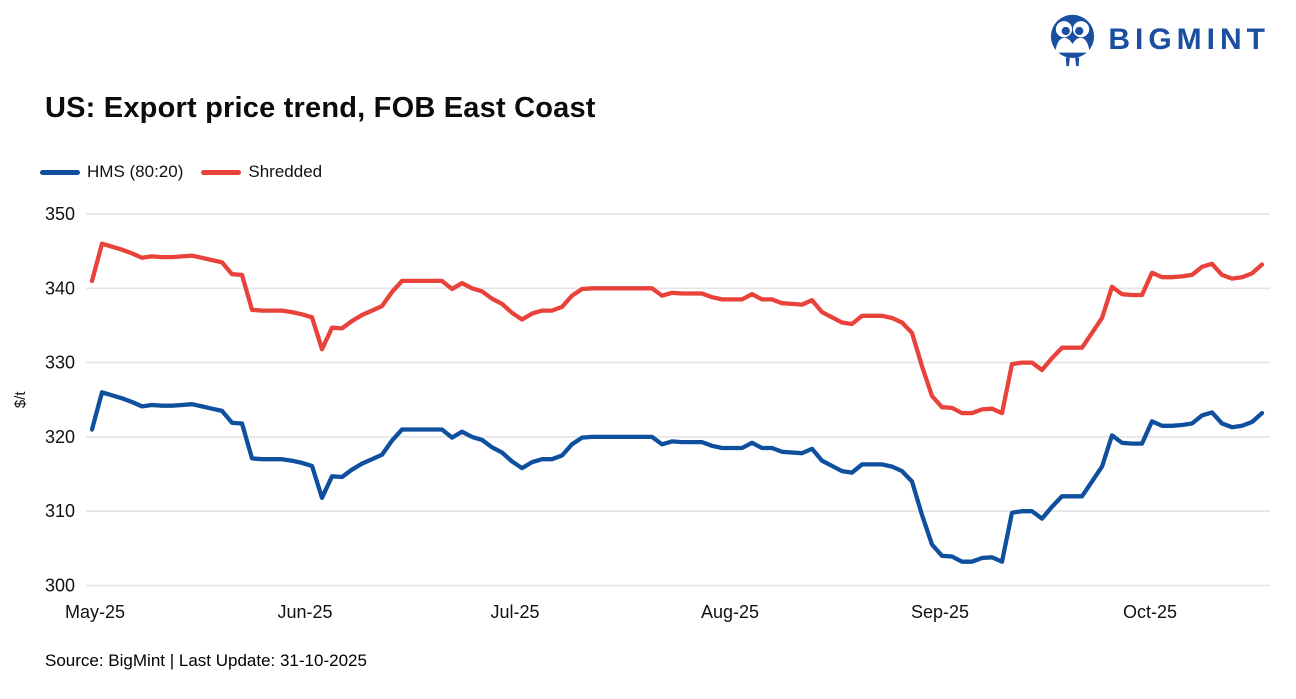  I want to click on bigmint-logo-icon, so click(1073, 40).